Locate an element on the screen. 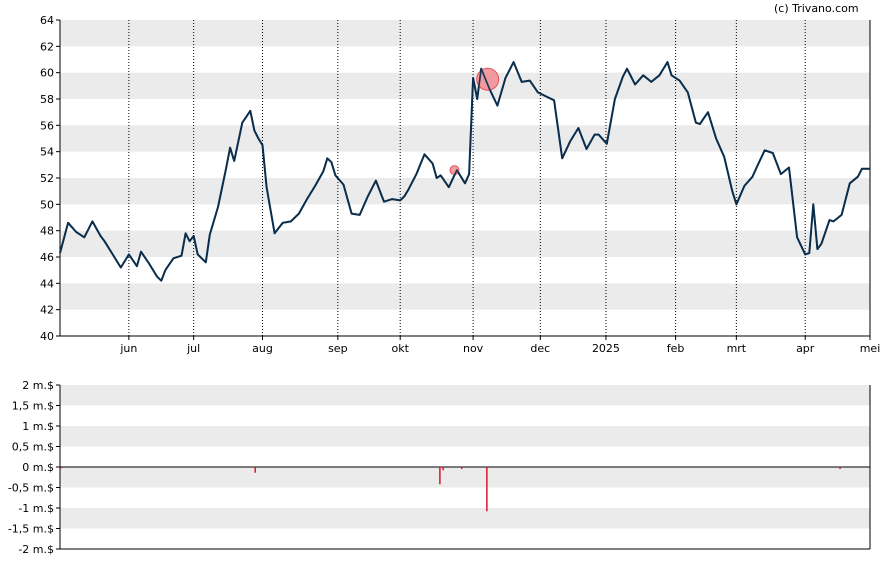  y-tick-label: 60 is located at coordinates (47, 73).